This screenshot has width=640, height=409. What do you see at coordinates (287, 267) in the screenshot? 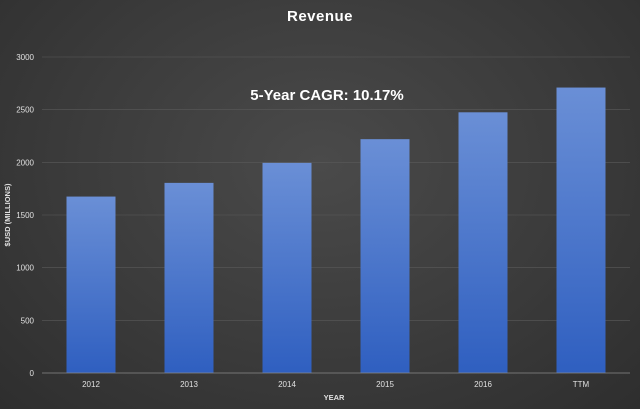
I see `bar-2014` at bounding box center [287, 267].